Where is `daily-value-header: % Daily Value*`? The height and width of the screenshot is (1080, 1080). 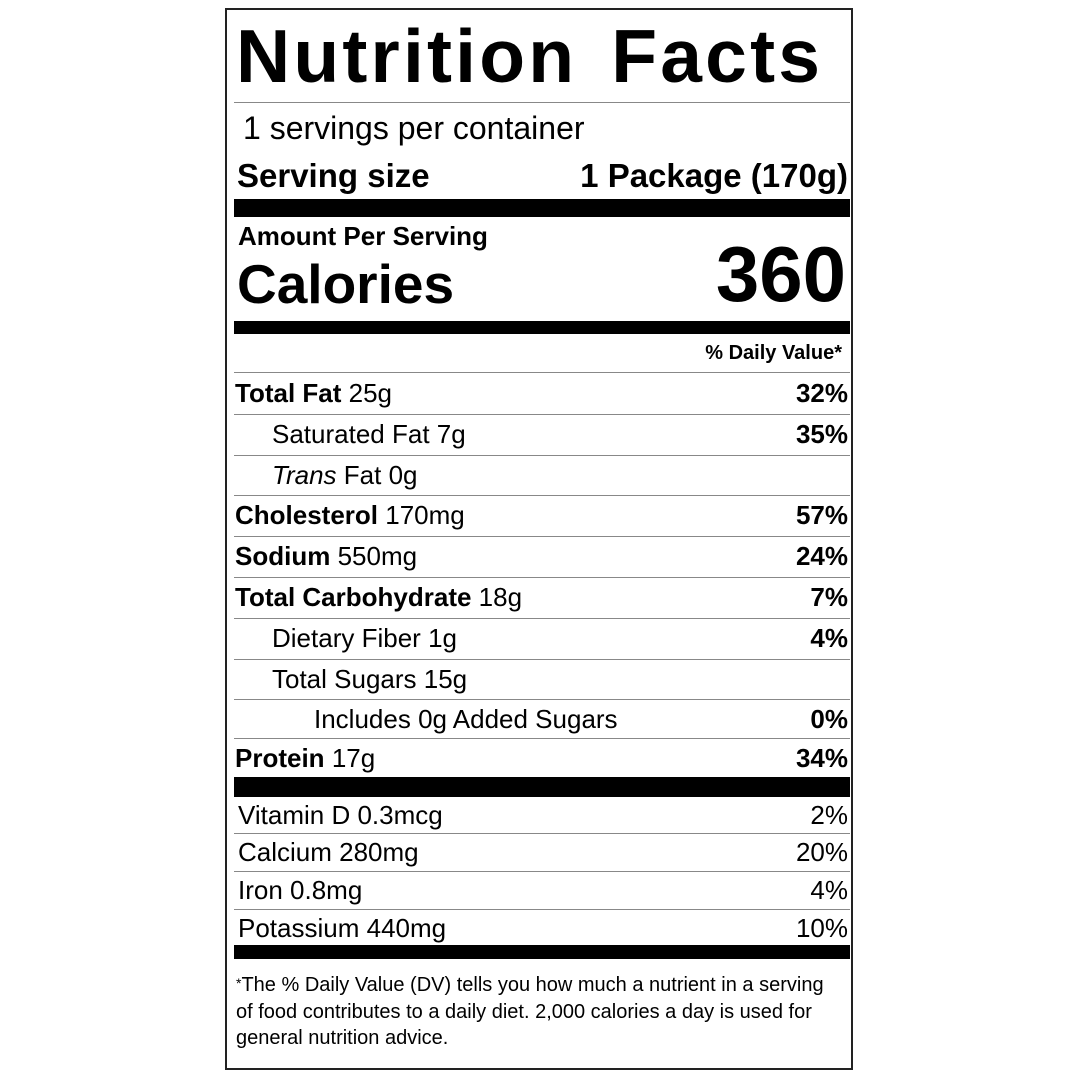
daily-value-header: % Daily Value* is located at coordinates (773, 353).